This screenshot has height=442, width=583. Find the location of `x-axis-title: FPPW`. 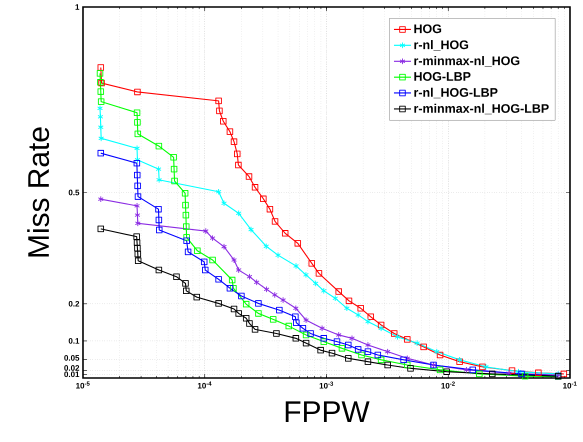

x-axis-title: FPPW is located at coordinates (328, 411).